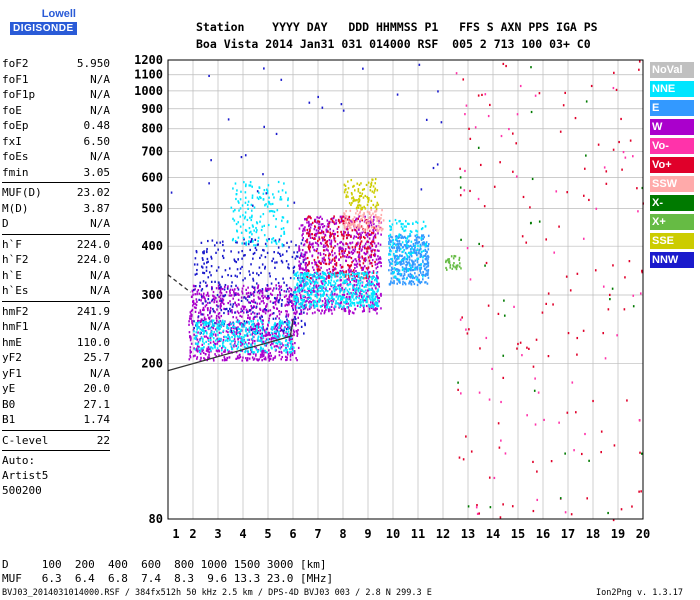 Image resolution: width=700 pixels, height=600 pixels. Describe the element at coordinates (411, 534) in the screenshot. I see `x-tick-labels: 1 2 3 4 5 6 7 8 9 10 11 12 13 14 15 16 17 18 19 20` at that location.